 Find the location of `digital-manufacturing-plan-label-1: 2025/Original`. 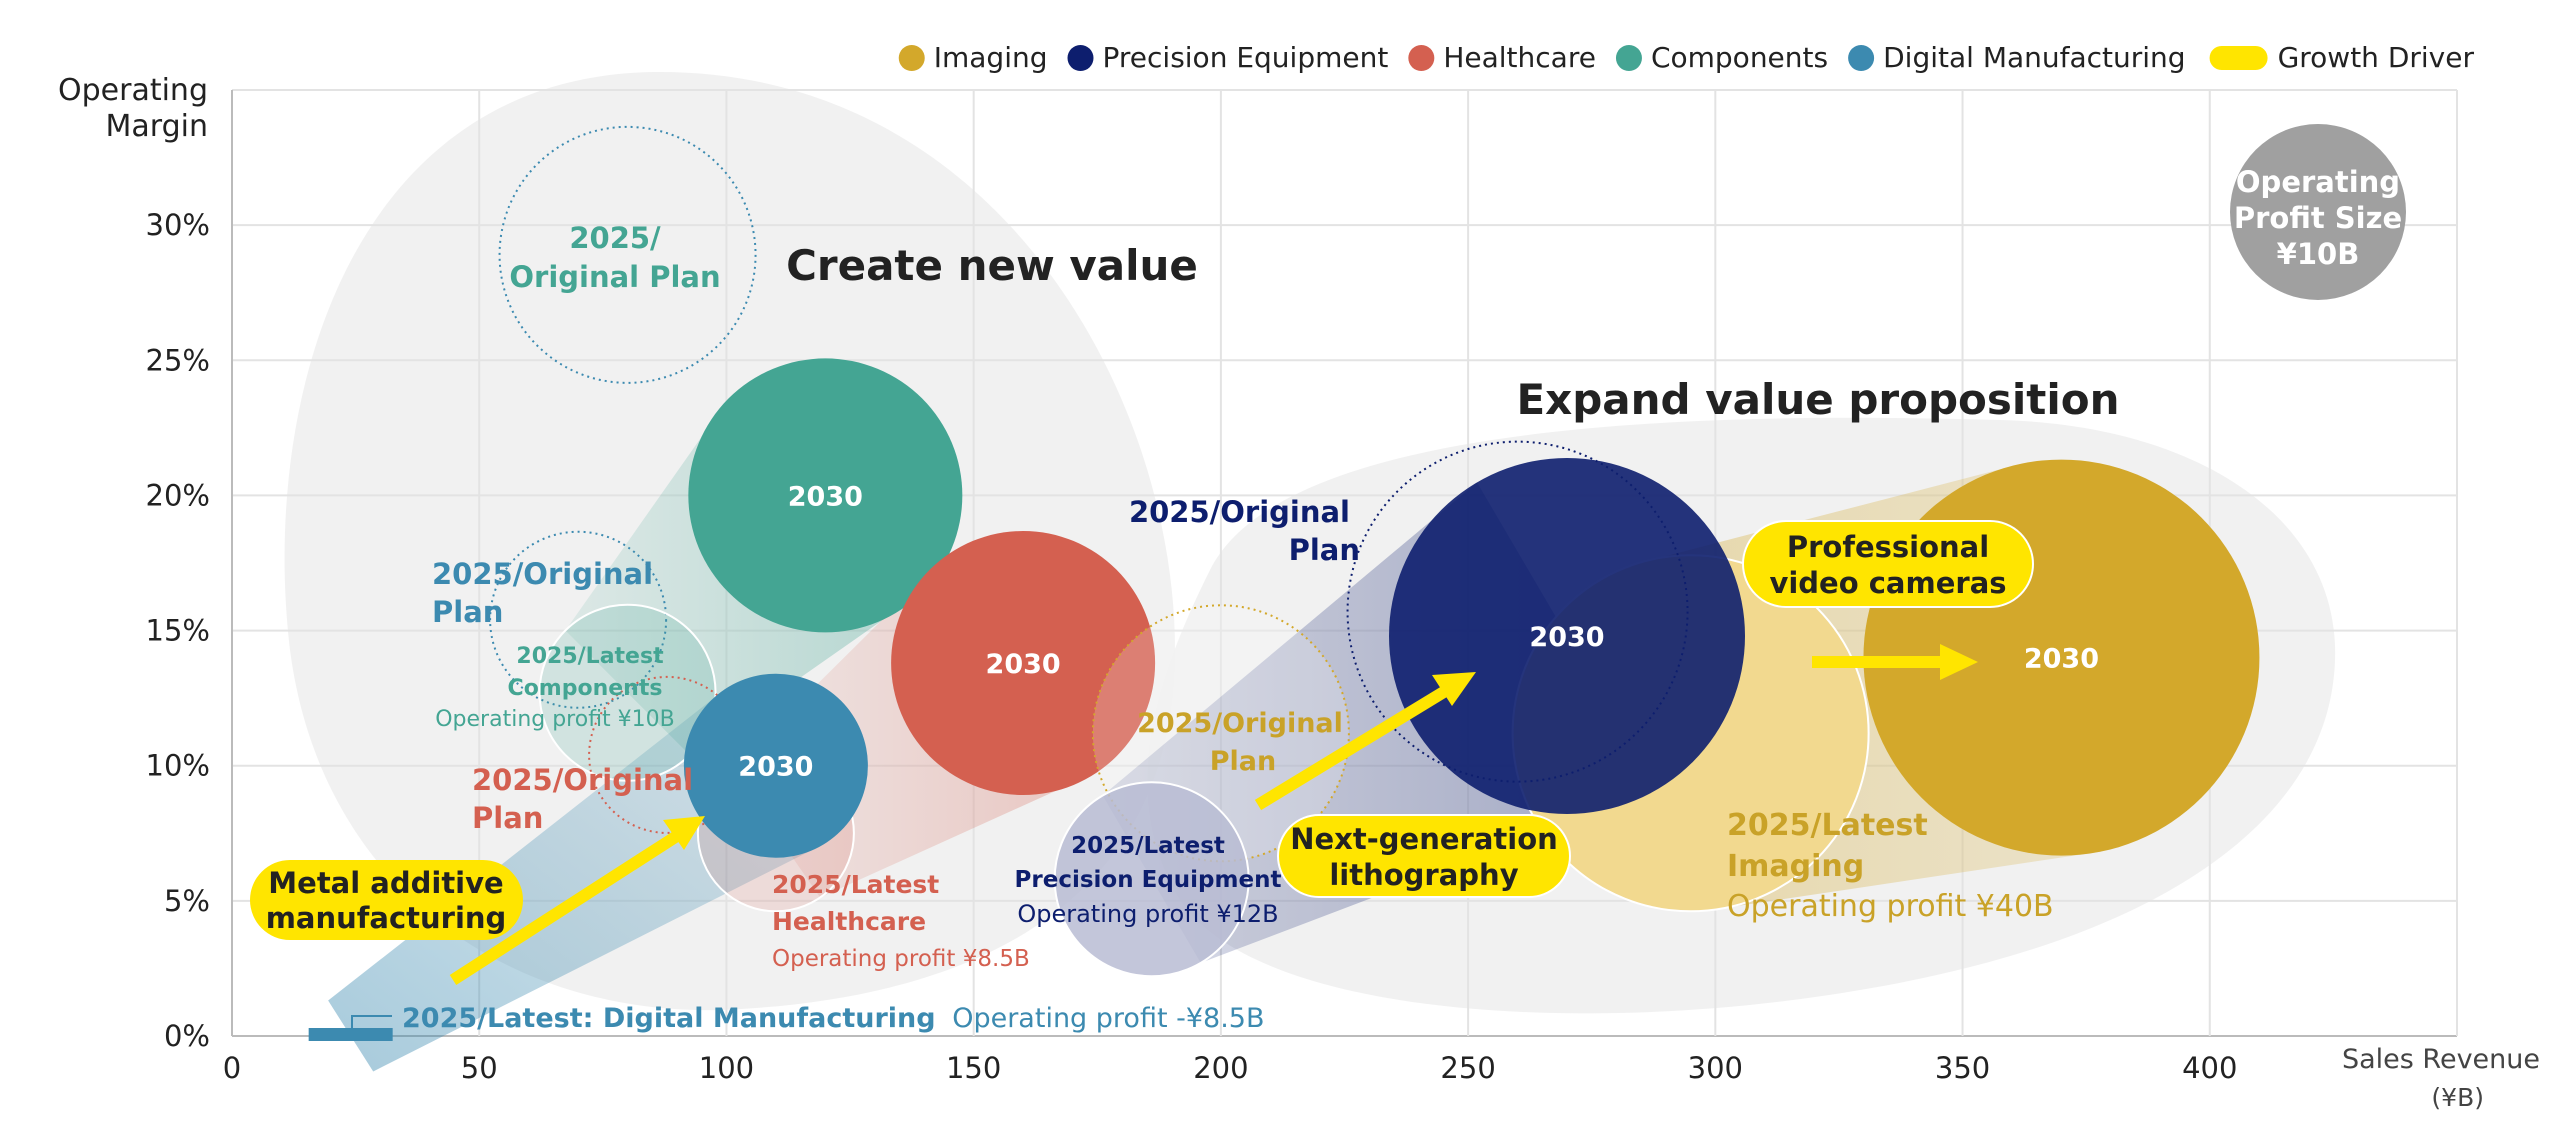

digital-manufacturing-plan-label-1: 2025/Original is located at coordinates (542, 574).